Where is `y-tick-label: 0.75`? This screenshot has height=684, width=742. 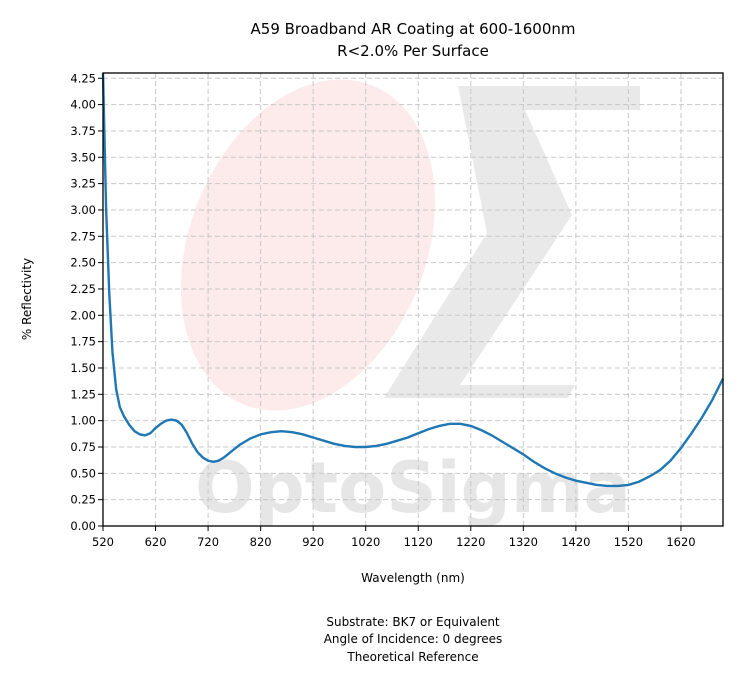
y-tick-label: 0.75 is located at coordinates (83, 447).